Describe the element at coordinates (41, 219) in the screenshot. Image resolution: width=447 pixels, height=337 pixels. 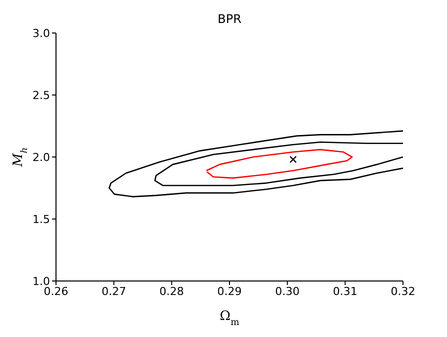
I see `y-tick-label: 1.5` at that location.